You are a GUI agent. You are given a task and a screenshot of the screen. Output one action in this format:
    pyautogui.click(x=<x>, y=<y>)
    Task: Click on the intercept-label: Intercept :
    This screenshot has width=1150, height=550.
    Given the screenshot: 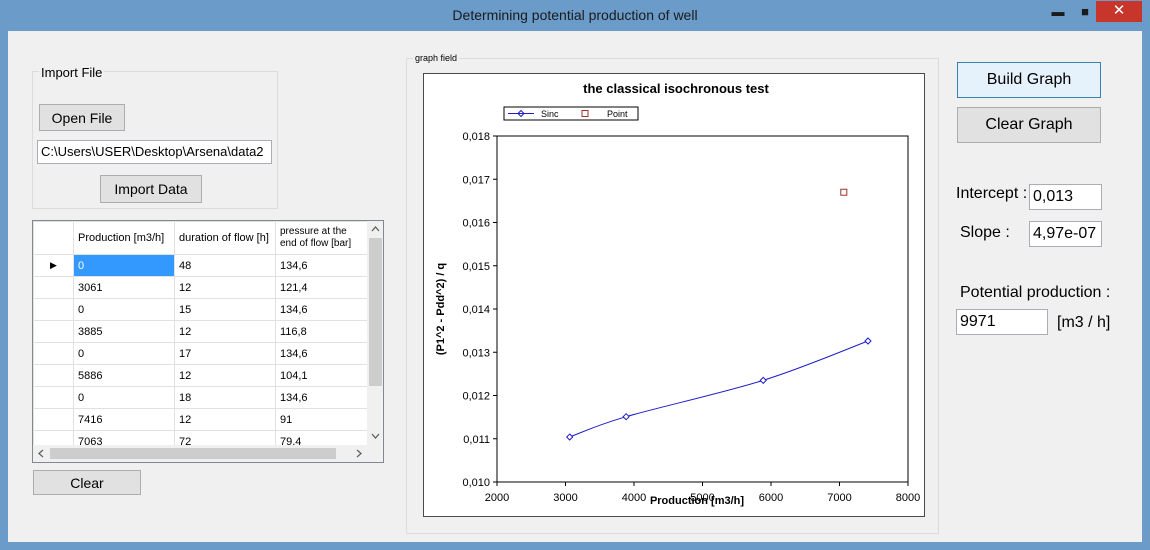 What is the action you would take?
    pyautogui.click(x=992, y=193)
    